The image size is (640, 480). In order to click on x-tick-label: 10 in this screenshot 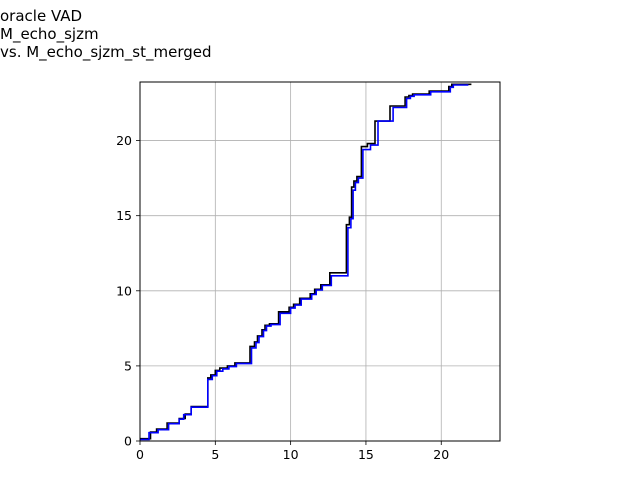, I will do `click(291, 454)`.